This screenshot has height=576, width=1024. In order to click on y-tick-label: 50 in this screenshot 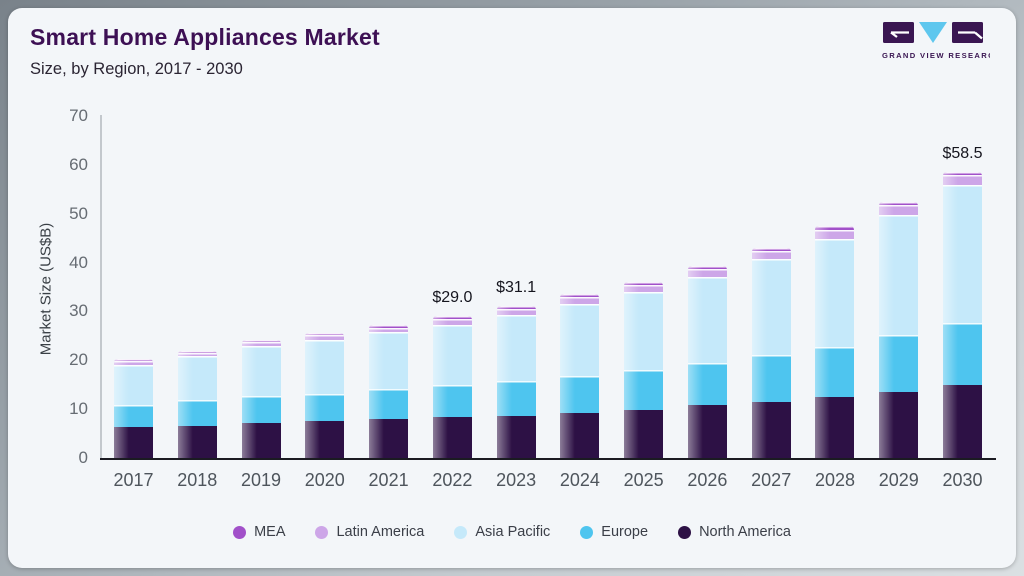, I will do `click(78, 213)`.